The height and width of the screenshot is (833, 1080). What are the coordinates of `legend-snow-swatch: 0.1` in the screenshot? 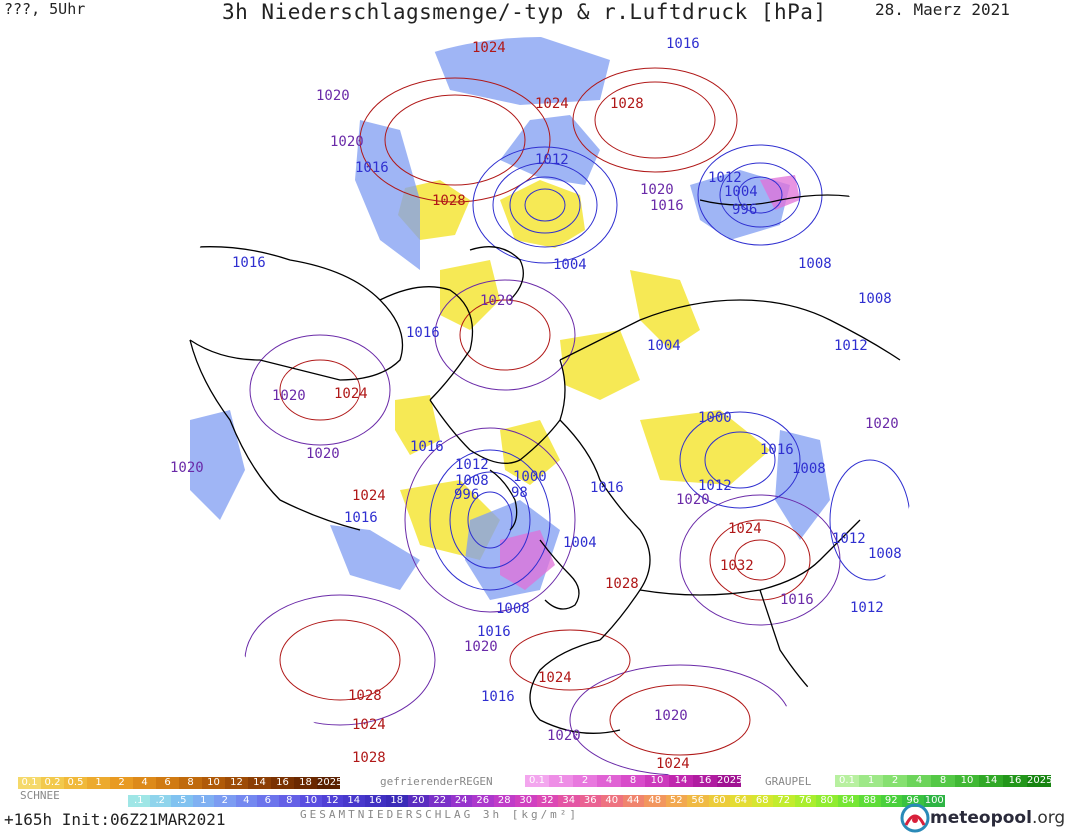 It's located at (29, 783).